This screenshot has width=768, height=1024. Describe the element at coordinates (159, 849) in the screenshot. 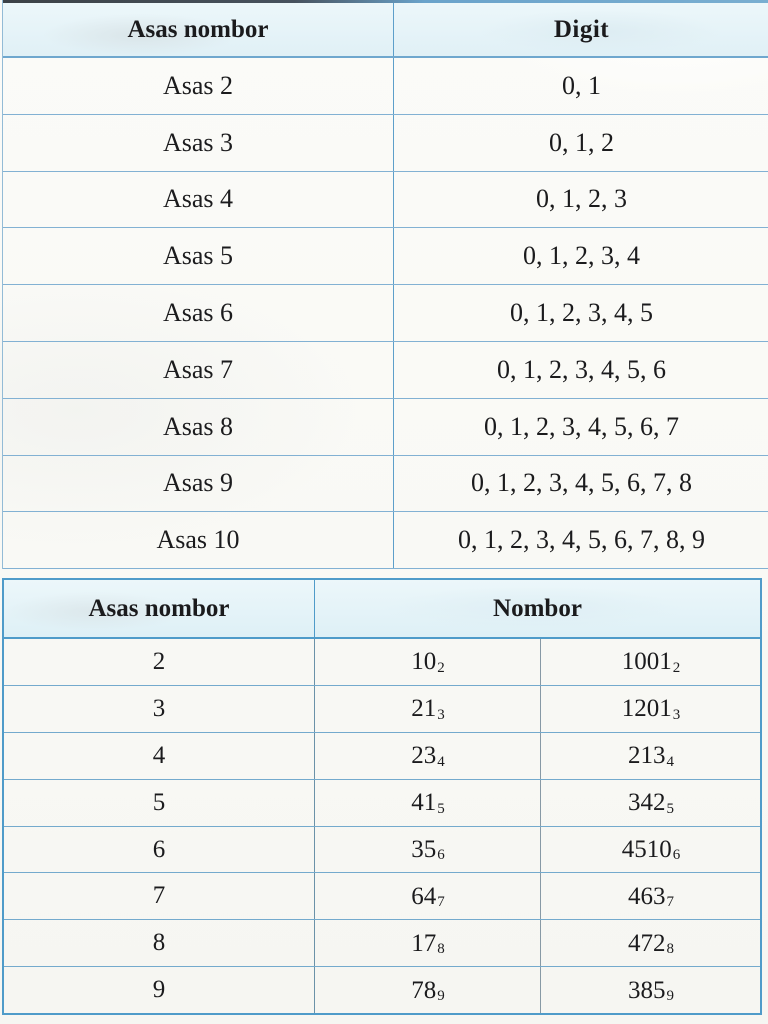

I see `cell-base: 6` at that location.